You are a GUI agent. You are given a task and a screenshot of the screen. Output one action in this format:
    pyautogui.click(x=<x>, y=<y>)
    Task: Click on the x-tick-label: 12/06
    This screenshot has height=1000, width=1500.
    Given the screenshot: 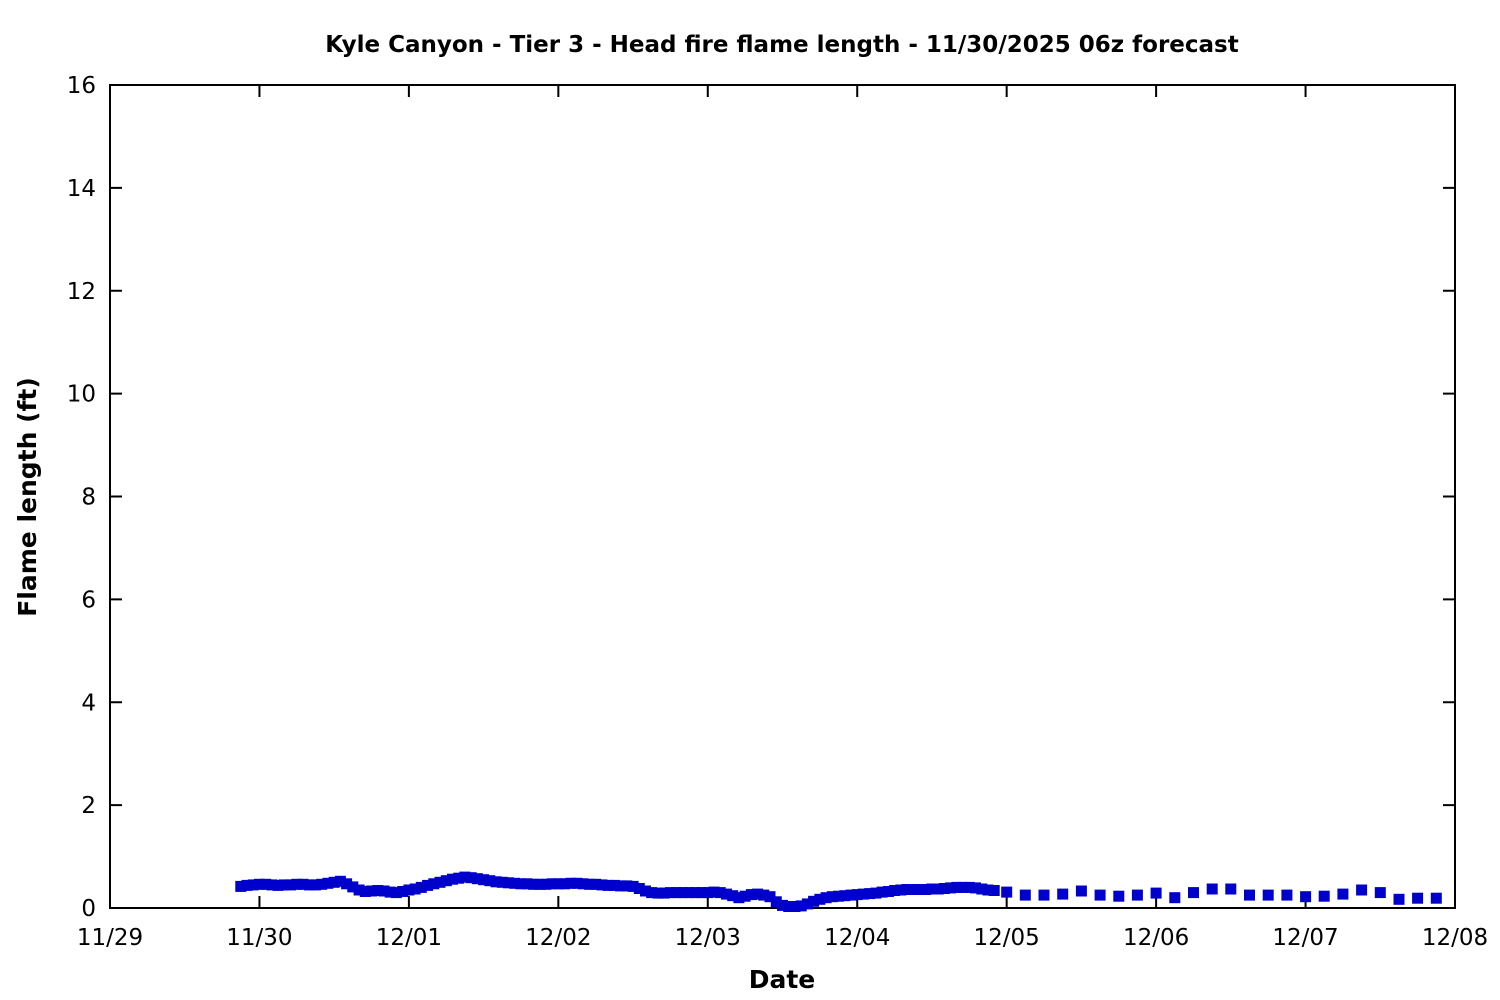 What is the action you would take?
    pyautogui.click(x=1156, y=938)
    